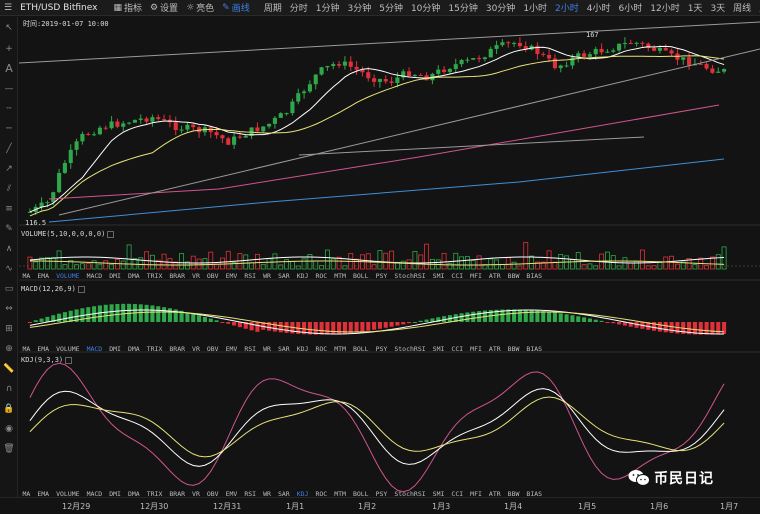  Describe the element at coordinates (567, 9) in the screenshot. I see `period-8: 2小时` at that location.